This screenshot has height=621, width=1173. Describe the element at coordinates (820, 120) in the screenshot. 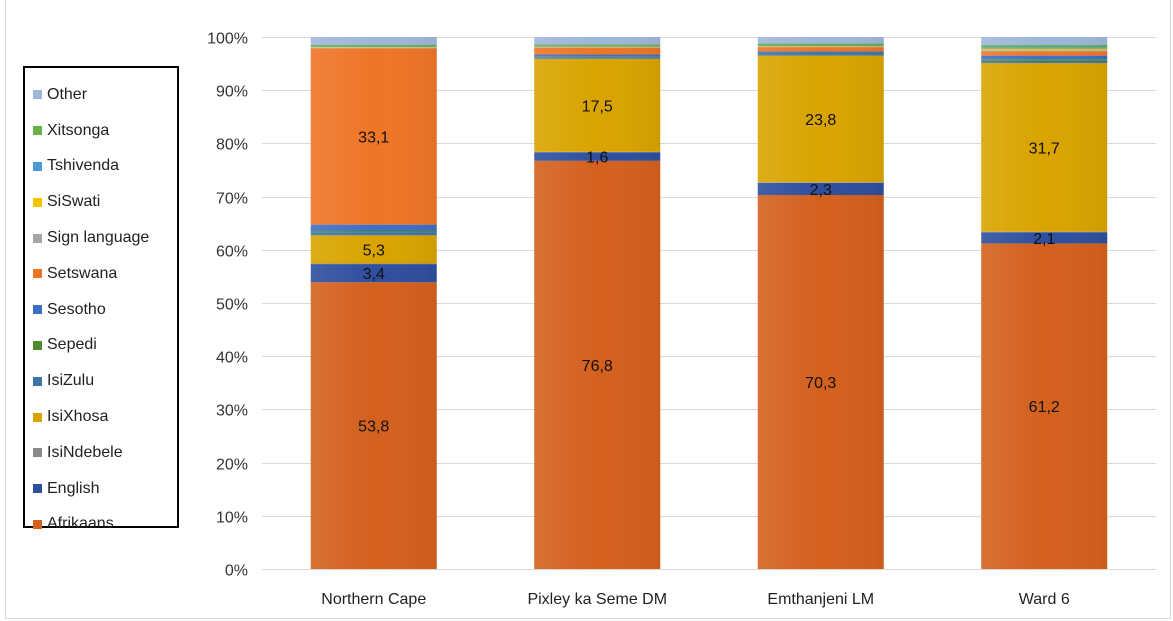

I see `data-label: 23,8` at that location.